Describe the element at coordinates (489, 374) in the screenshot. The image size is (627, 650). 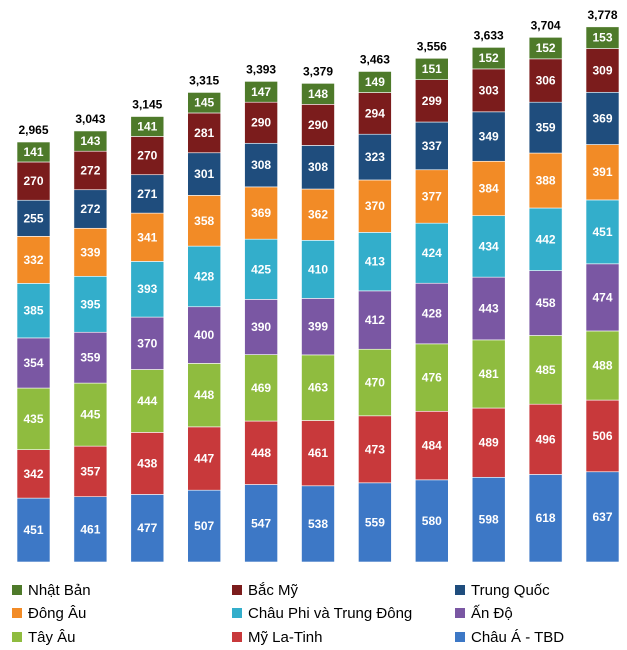
I see `data-label: 481` at that location.